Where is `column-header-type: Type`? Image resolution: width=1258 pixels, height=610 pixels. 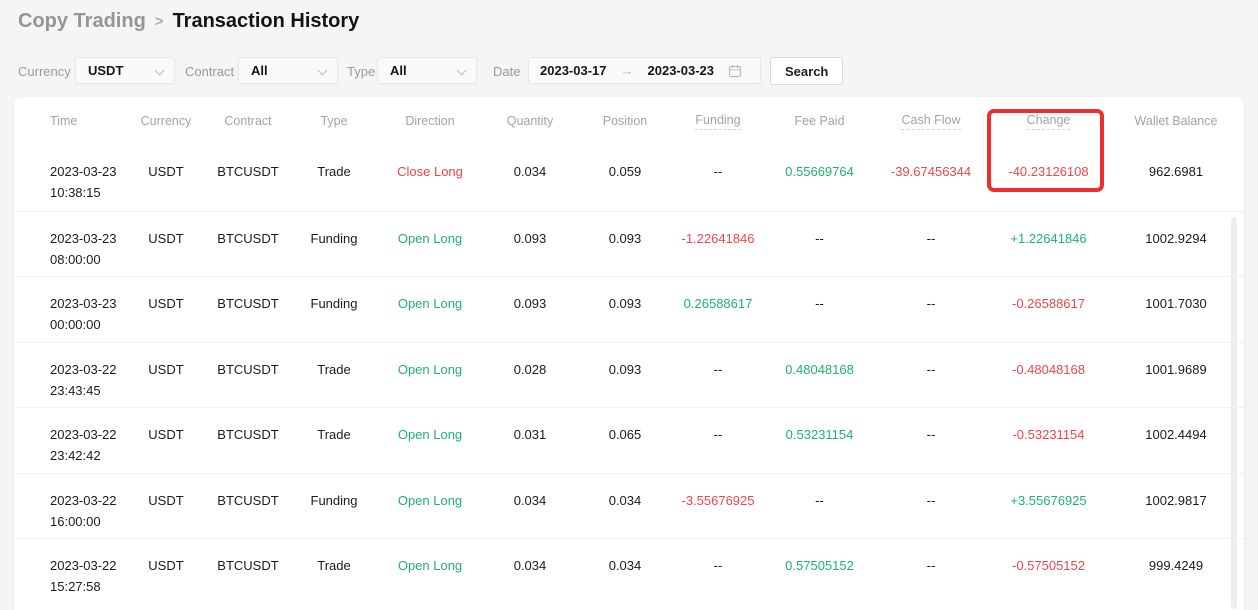 column-header-type: Type is located at coordinates (334, 121).